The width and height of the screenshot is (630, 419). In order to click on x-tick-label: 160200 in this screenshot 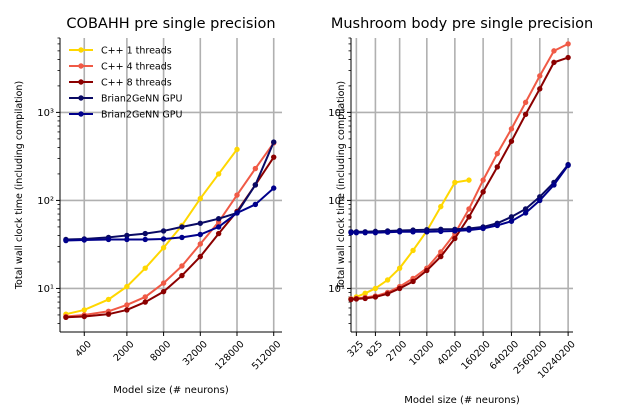, I will do `click(475, 355)`.